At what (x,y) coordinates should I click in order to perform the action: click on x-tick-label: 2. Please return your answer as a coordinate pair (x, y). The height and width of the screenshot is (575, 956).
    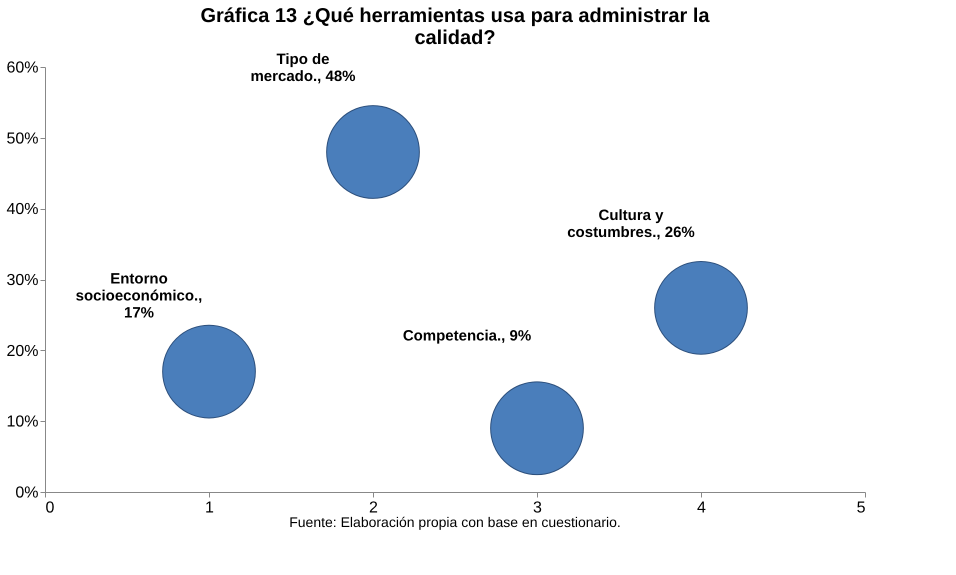
    Looking at the image, I should click on (373, 508).